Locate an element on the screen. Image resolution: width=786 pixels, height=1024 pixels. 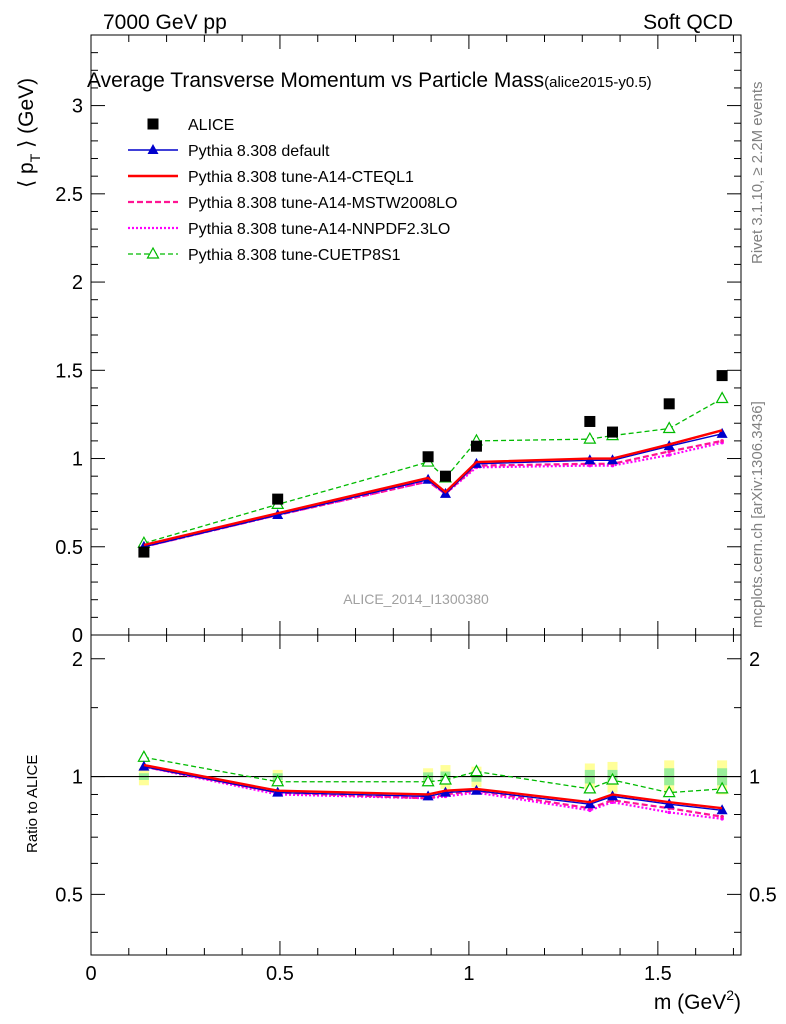
legend-label: Pythia 8.308 tune-A14-NNPDF2.3LO is located at coordinates (319, 229).